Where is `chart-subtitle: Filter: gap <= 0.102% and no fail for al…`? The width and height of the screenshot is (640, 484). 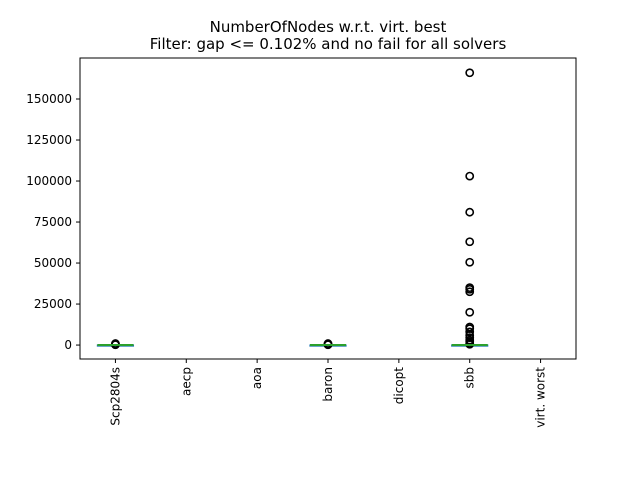 chart-subtitle: Filter: gap <= 0.102% and no fail for al… is located at coordinates (328, 44).